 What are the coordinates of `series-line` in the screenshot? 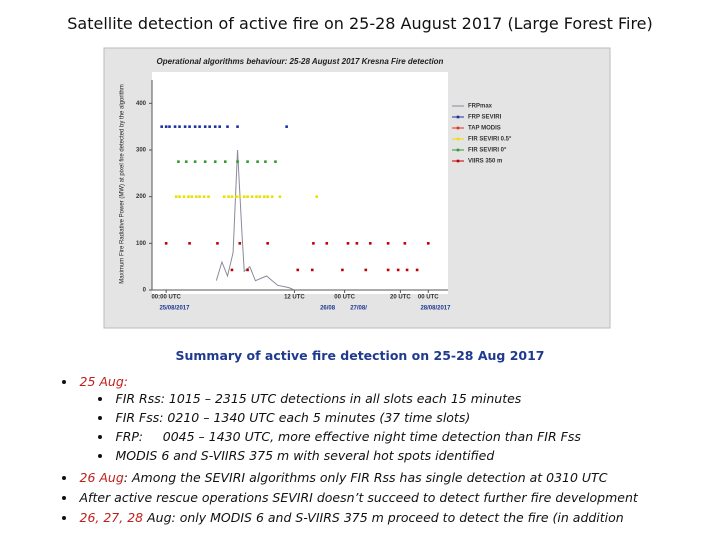 It's located at (255, 220).